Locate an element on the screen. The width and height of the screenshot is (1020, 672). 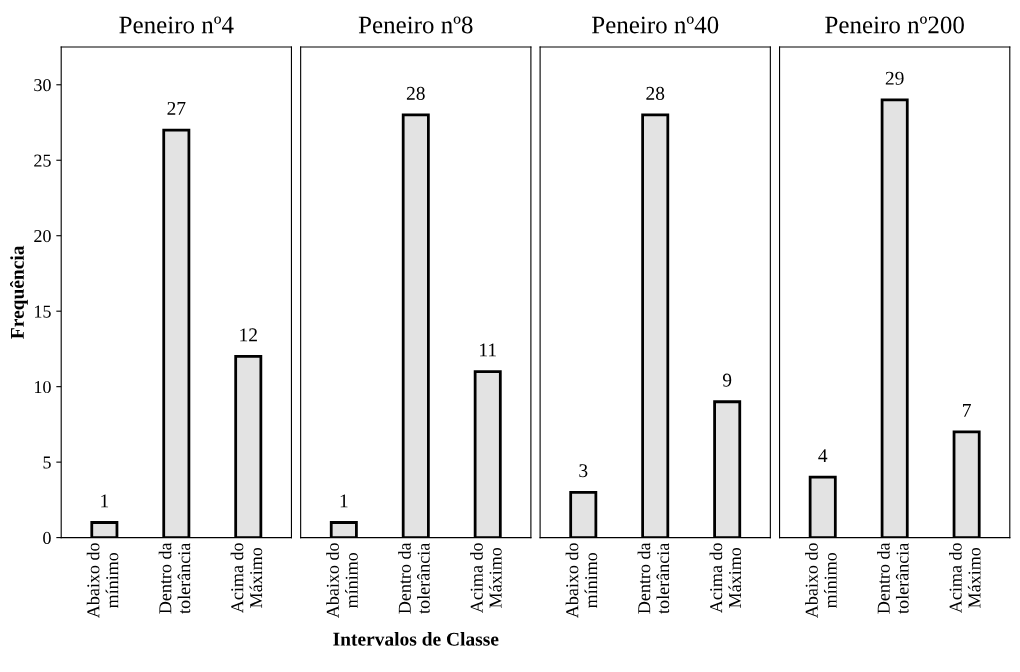
data-label: 7 is located at coordinates (967, 410).